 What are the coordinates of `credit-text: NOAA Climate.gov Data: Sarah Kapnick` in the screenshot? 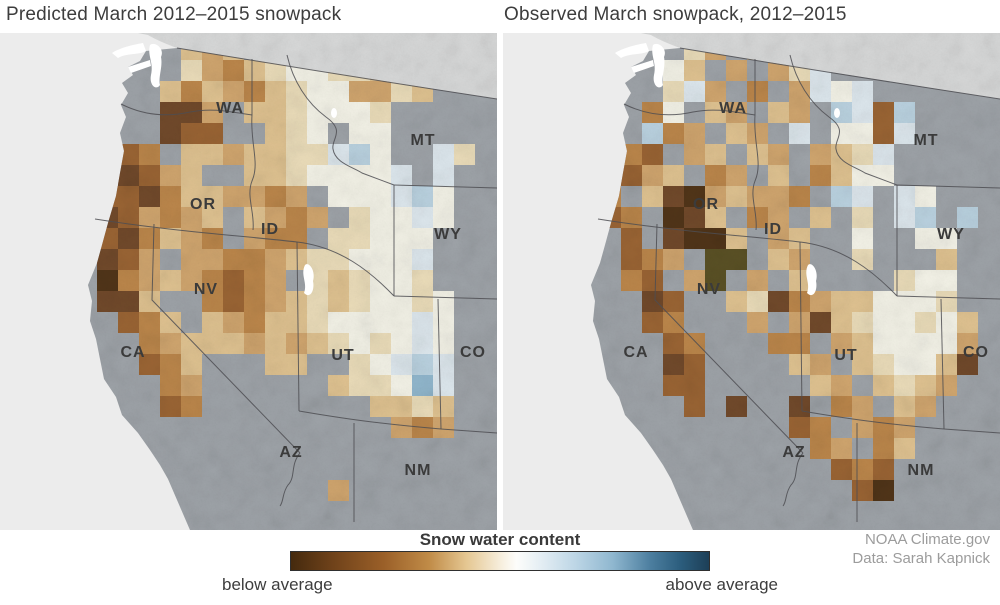 It's located at (921, 549).